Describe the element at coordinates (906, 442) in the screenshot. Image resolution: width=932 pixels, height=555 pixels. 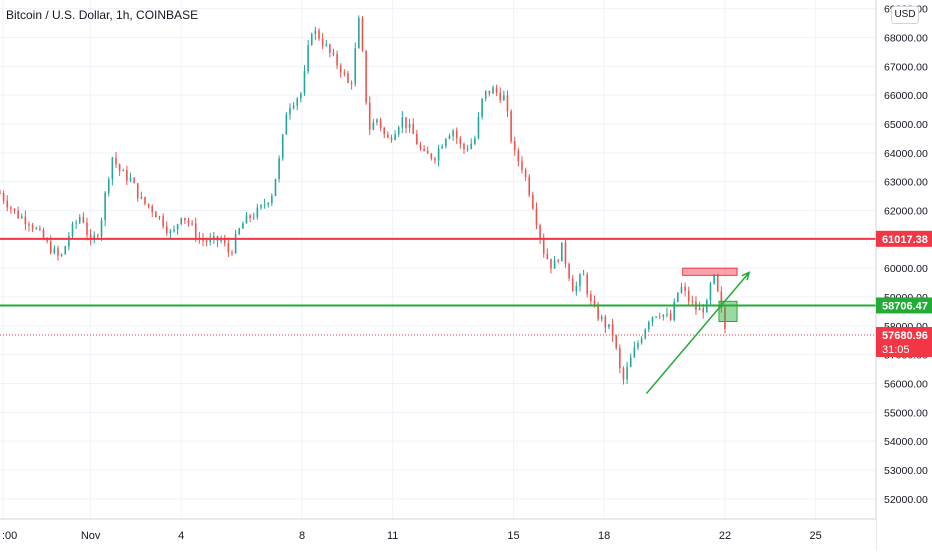
I see `y-tick-label: 54000.00` at that location.